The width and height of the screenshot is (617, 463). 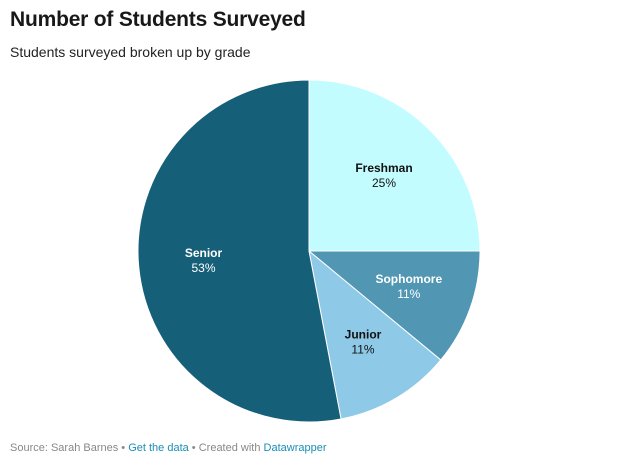 What do you see at coordinates (408, 279) in the screenshot?
I see `slice-label-sophomore: Sophomore` at bounding box center [408, 279].